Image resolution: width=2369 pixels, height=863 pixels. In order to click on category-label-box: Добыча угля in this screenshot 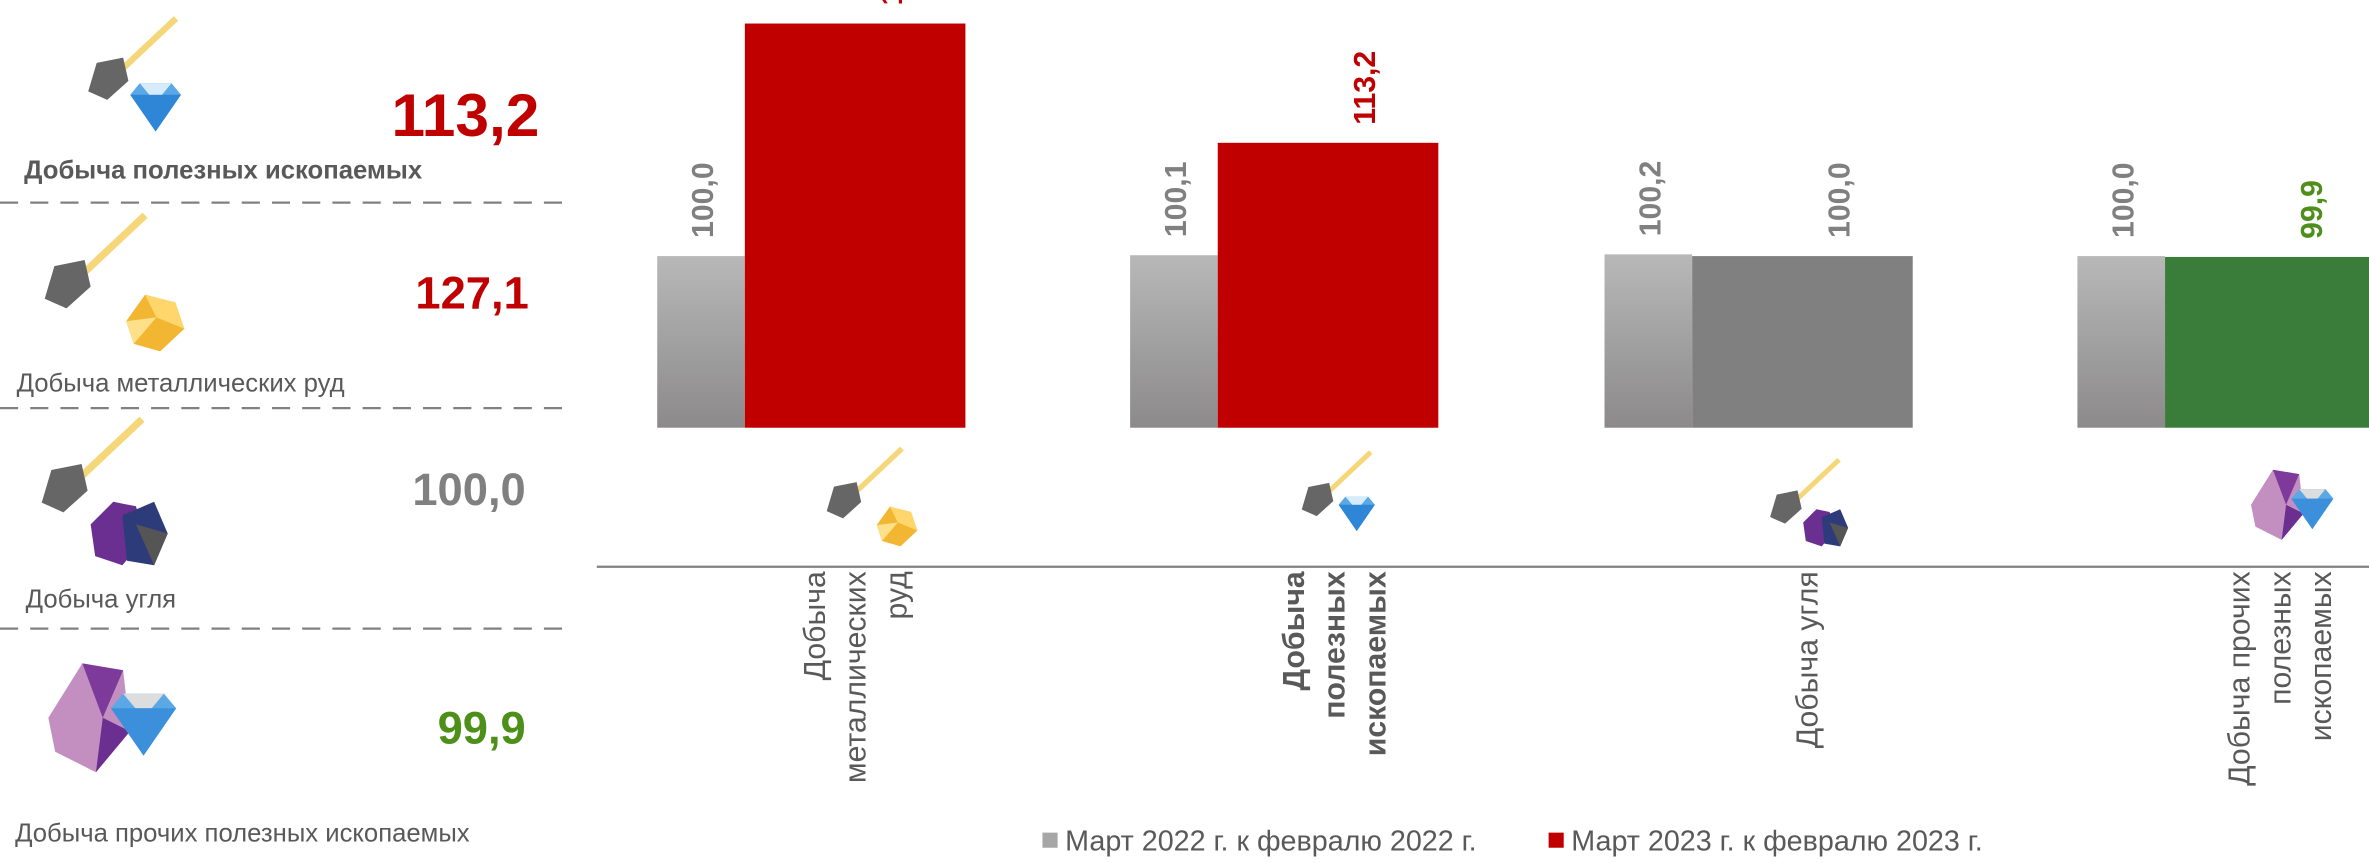, I will do `click(1808, 703)`.